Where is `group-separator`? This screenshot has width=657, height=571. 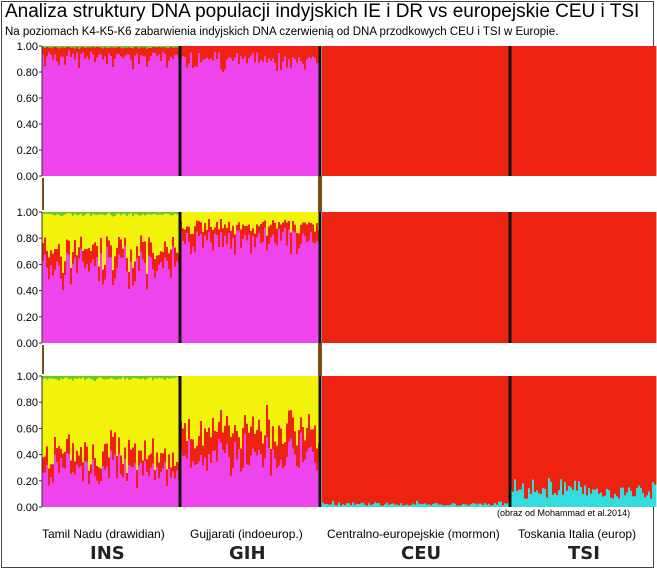
group-separator is located at coordinates (180, 111).